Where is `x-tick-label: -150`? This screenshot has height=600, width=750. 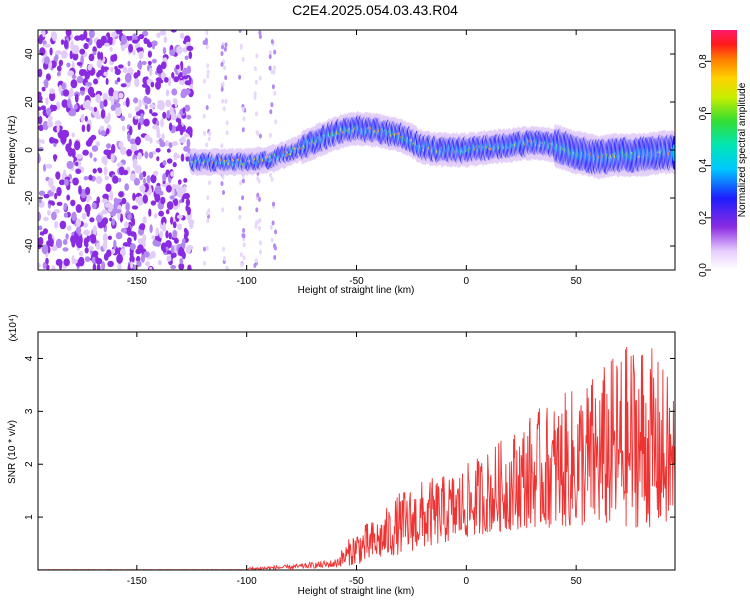 x-tick-label: -150 is located at coordinates (137, 581).